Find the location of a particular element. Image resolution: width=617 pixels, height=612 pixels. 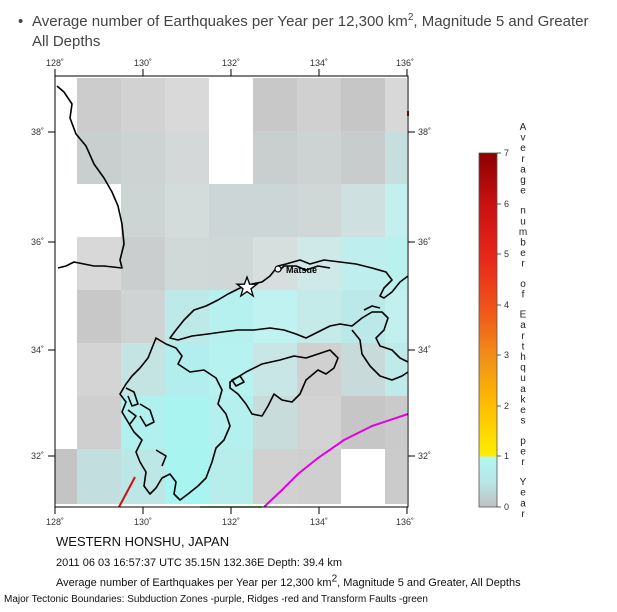

color-scale-title-char: Y is located at coordinates (523, 482).